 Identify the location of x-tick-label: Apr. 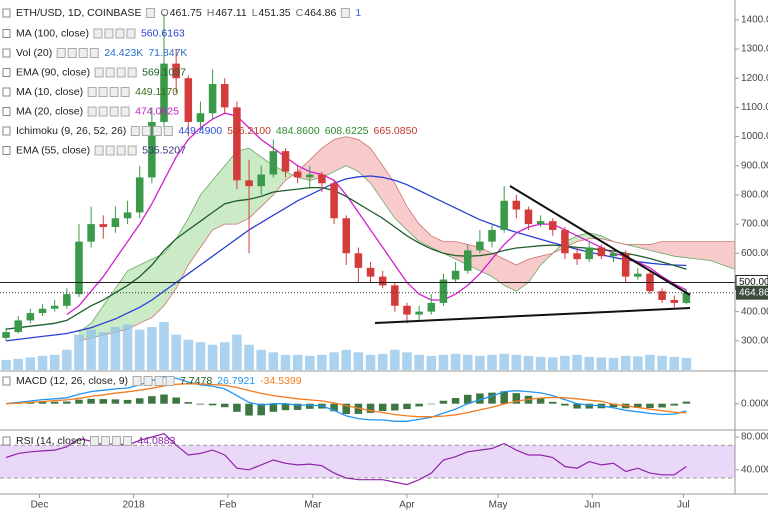
(407, 505).